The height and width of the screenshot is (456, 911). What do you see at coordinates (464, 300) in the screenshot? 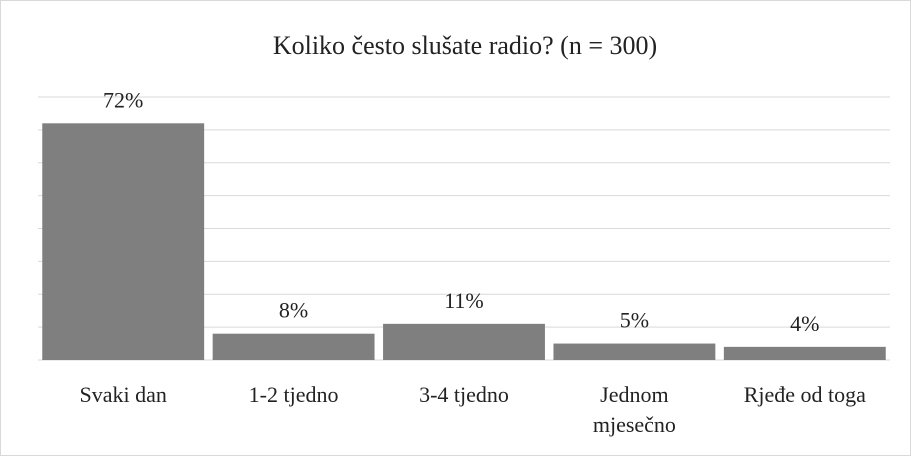
I see `data-label: 11%` at bounding box center [464, 300].